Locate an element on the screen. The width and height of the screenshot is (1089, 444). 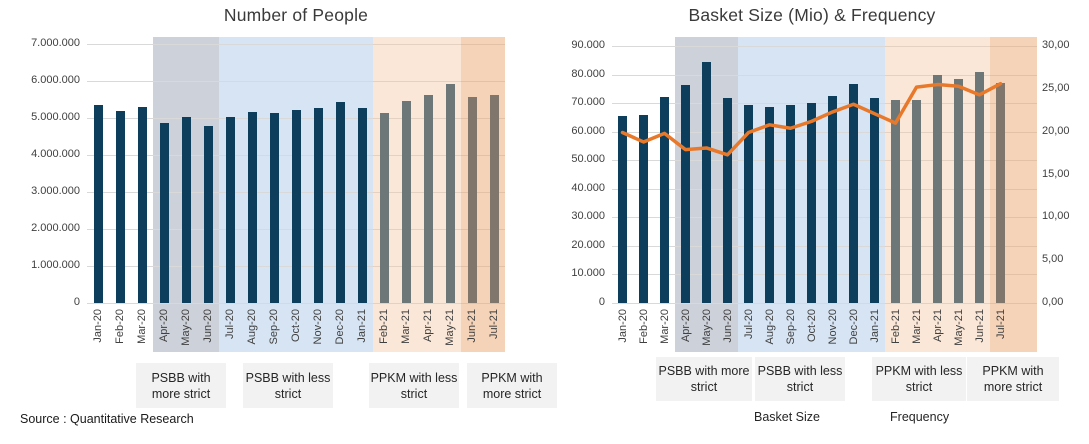
legend-item-basket-size: Basket Size is located at coordinates (771, 417).